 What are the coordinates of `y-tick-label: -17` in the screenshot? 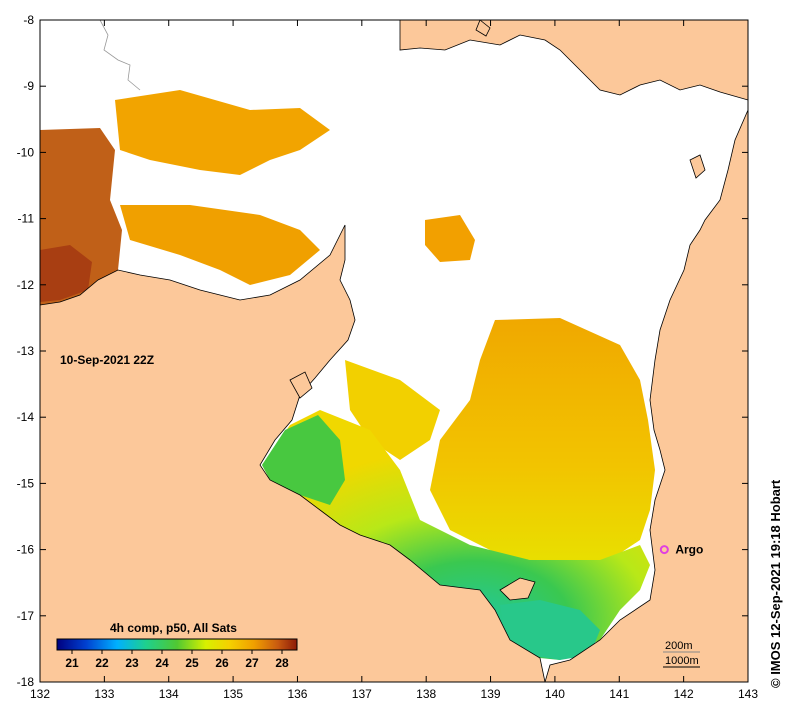 It's located at (26, 616).